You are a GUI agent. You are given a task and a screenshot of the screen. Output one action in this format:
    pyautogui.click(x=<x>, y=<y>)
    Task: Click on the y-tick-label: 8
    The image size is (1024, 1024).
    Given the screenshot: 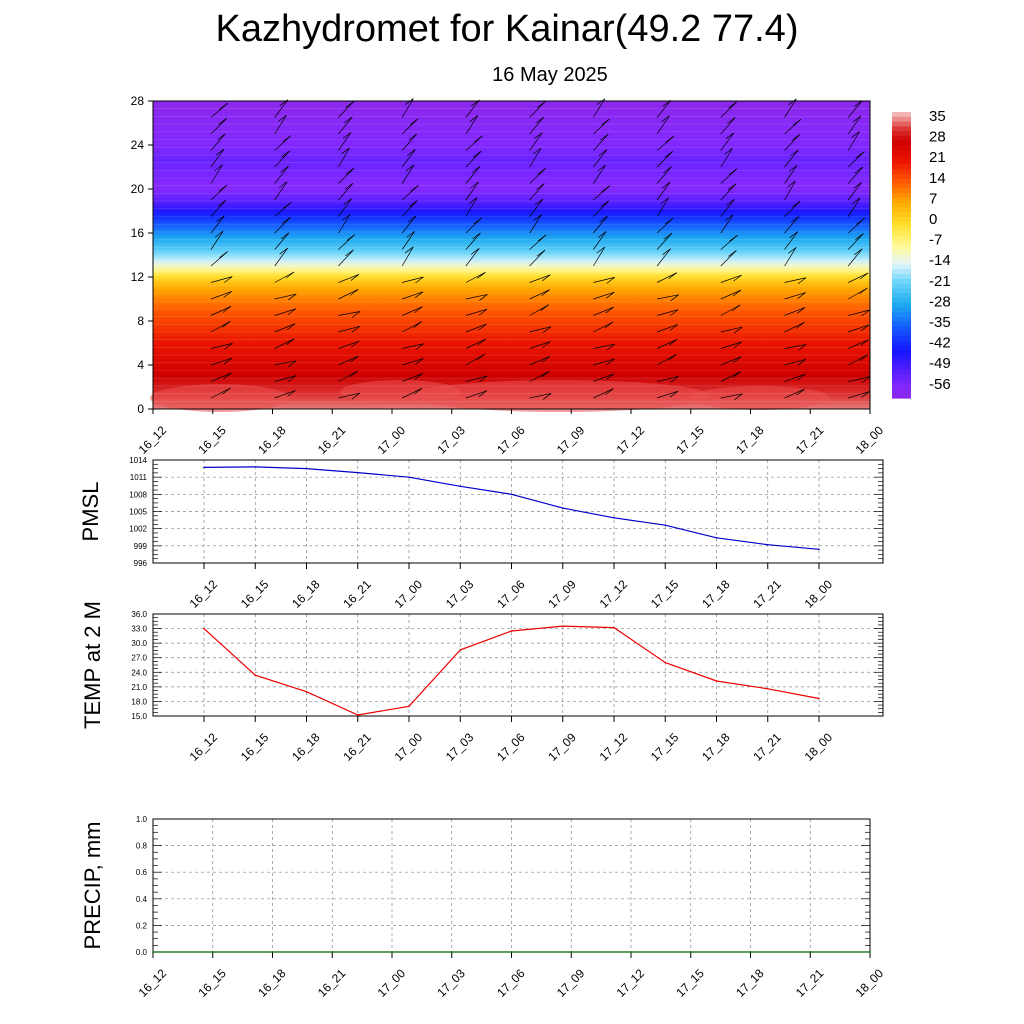 What is the action you would take?
    pyautogui.click(x=140, y=321)
    